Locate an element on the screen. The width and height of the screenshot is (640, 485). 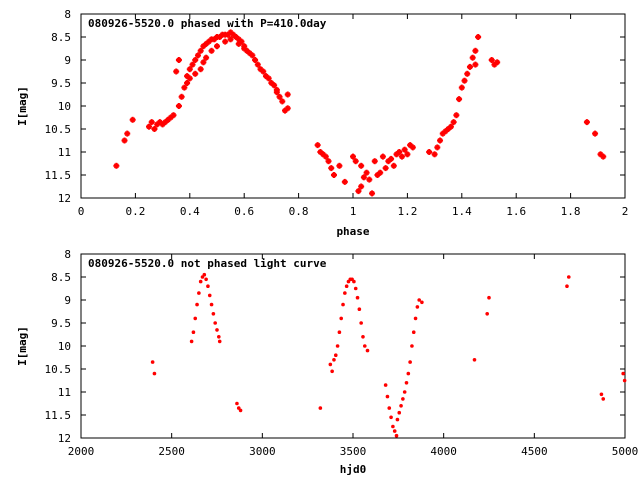
x-tick-label: 5000 is located at coordinates (625, 451).